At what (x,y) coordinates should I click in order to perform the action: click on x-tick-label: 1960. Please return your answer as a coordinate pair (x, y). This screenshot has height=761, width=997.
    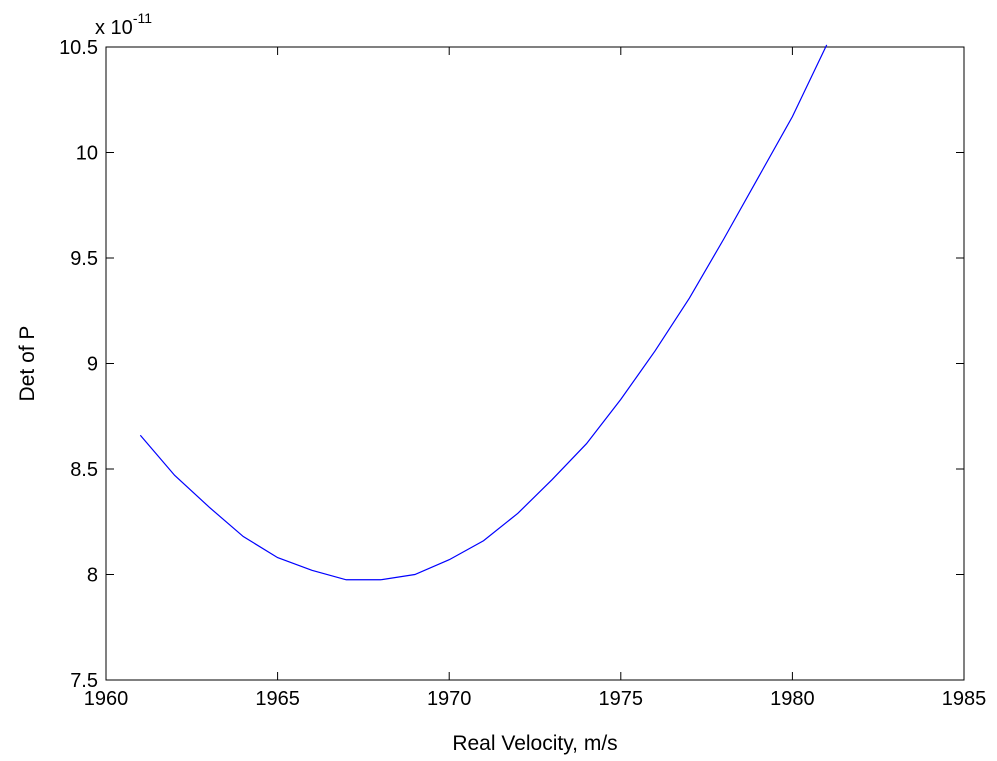
    Looking at the image, I should click on (106, 699).